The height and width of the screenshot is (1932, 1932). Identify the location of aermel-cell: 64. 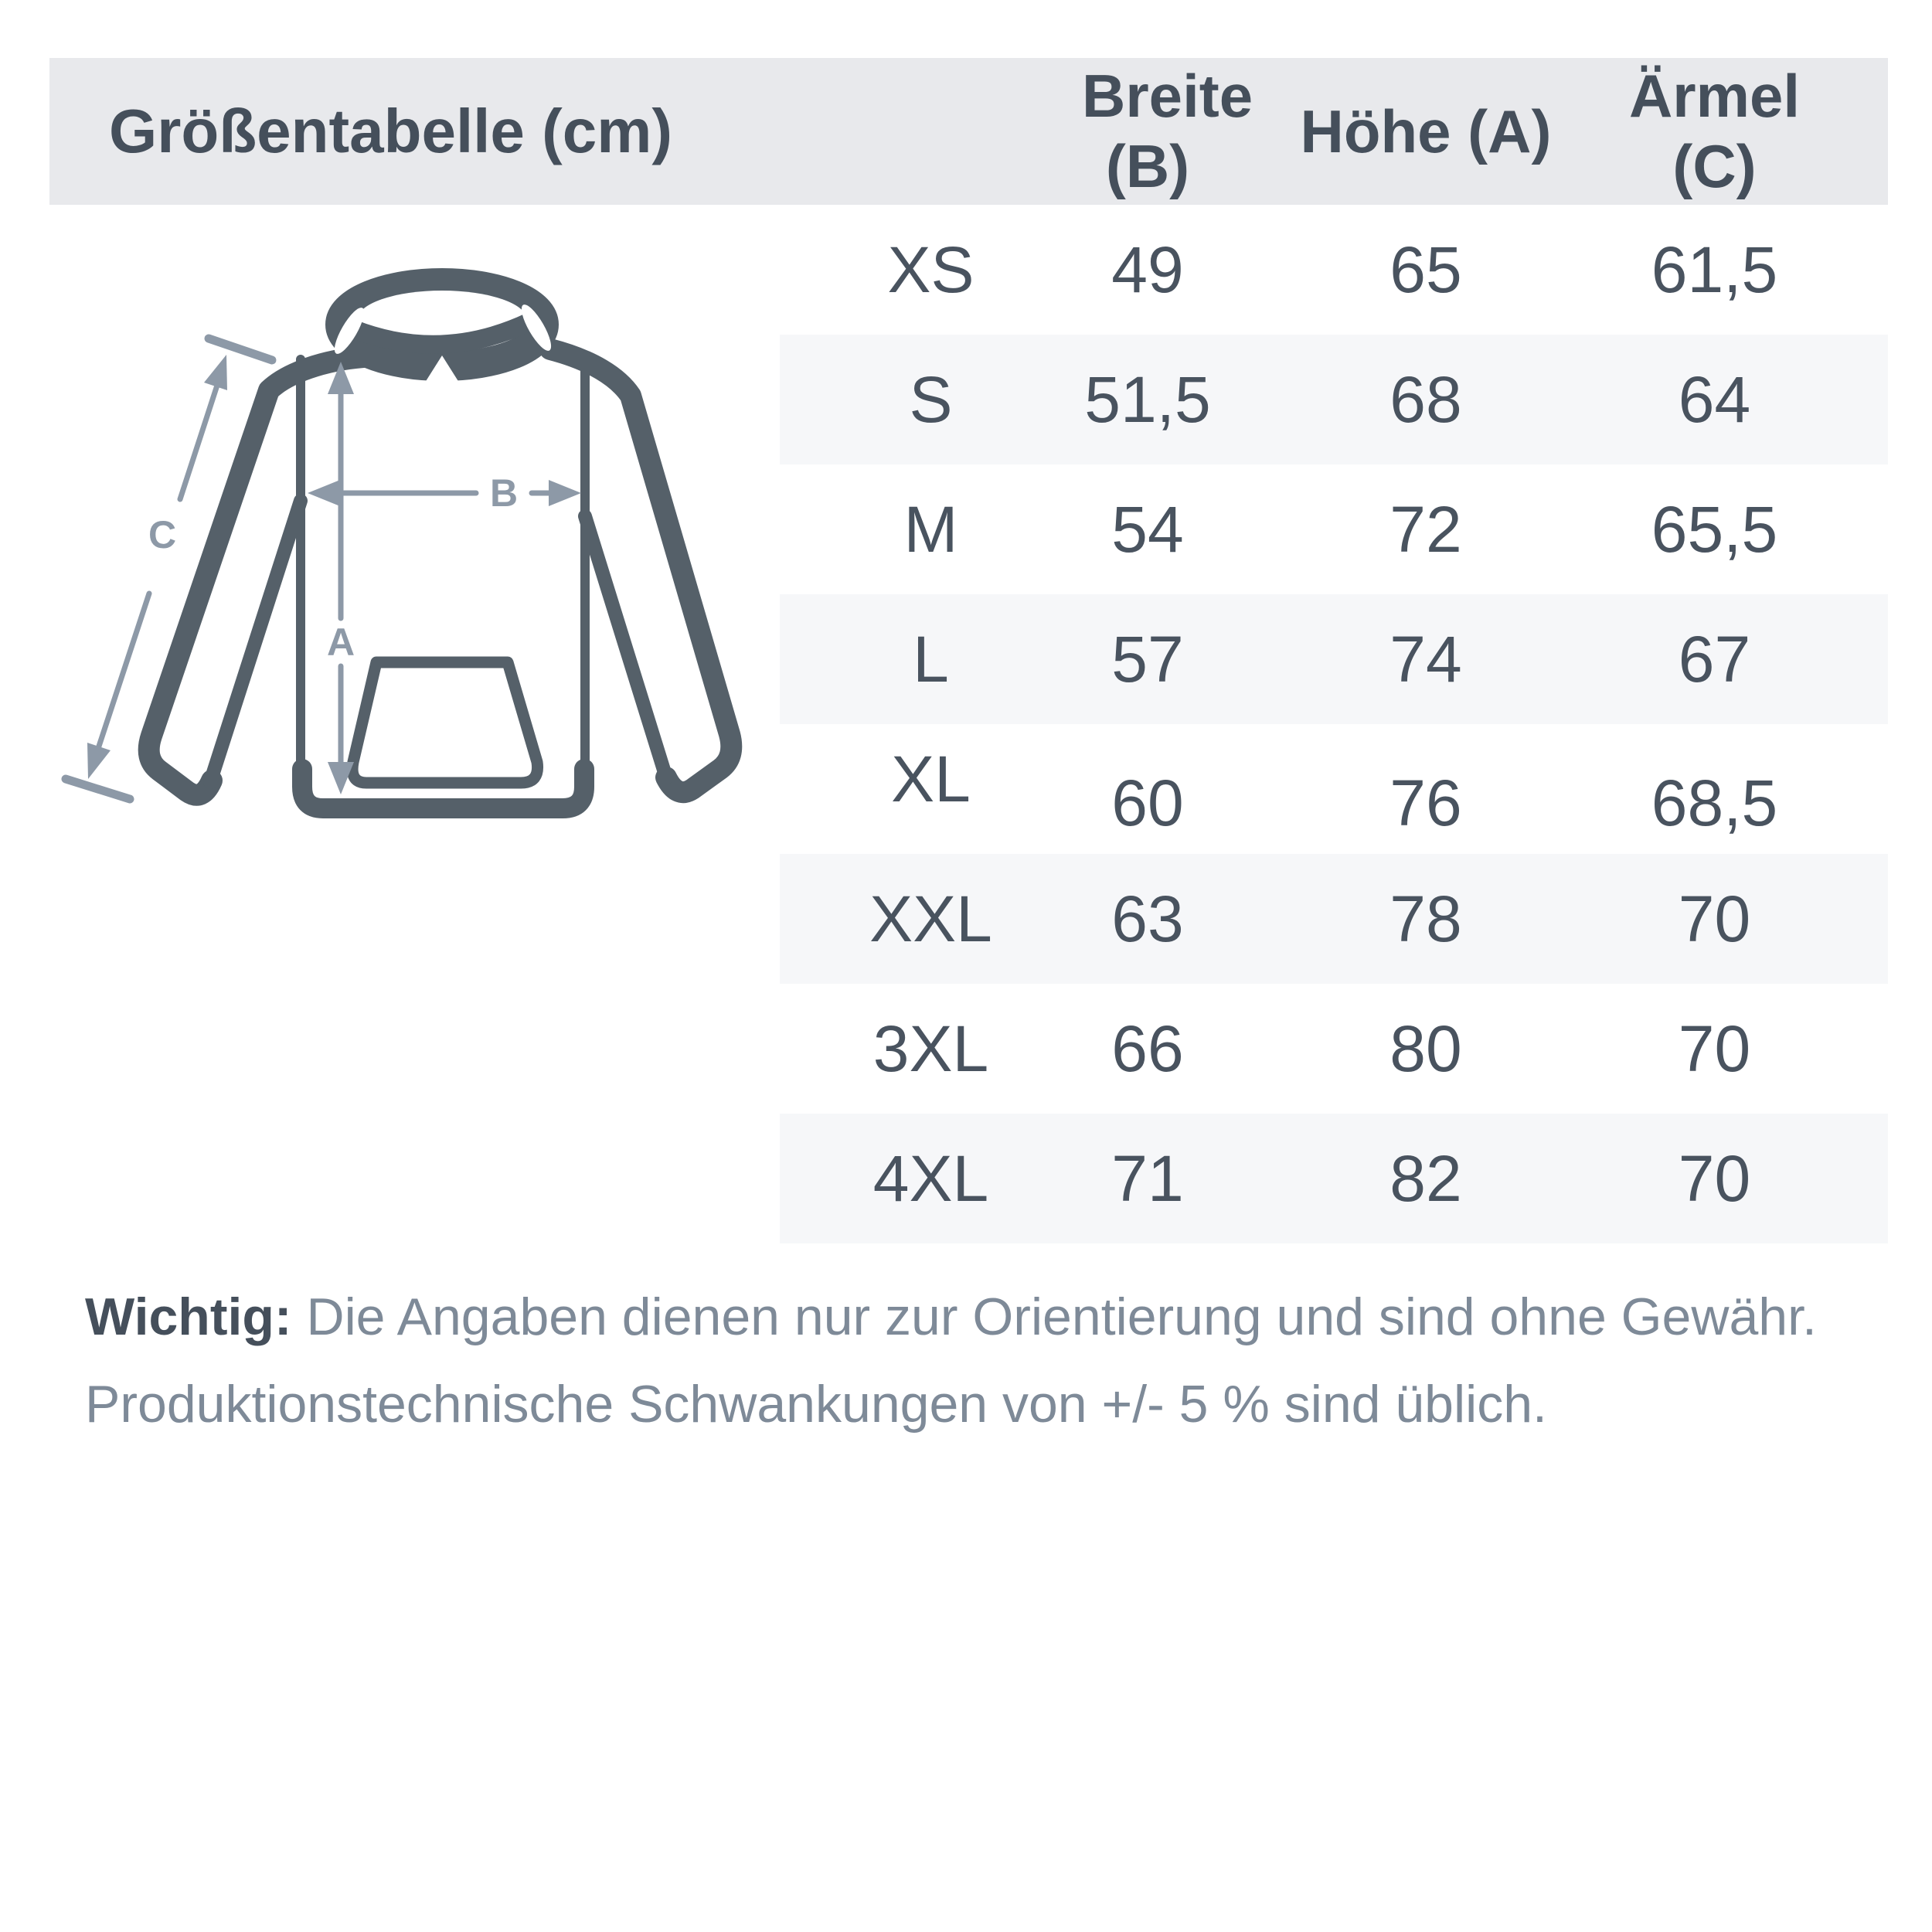
(1714, 399).